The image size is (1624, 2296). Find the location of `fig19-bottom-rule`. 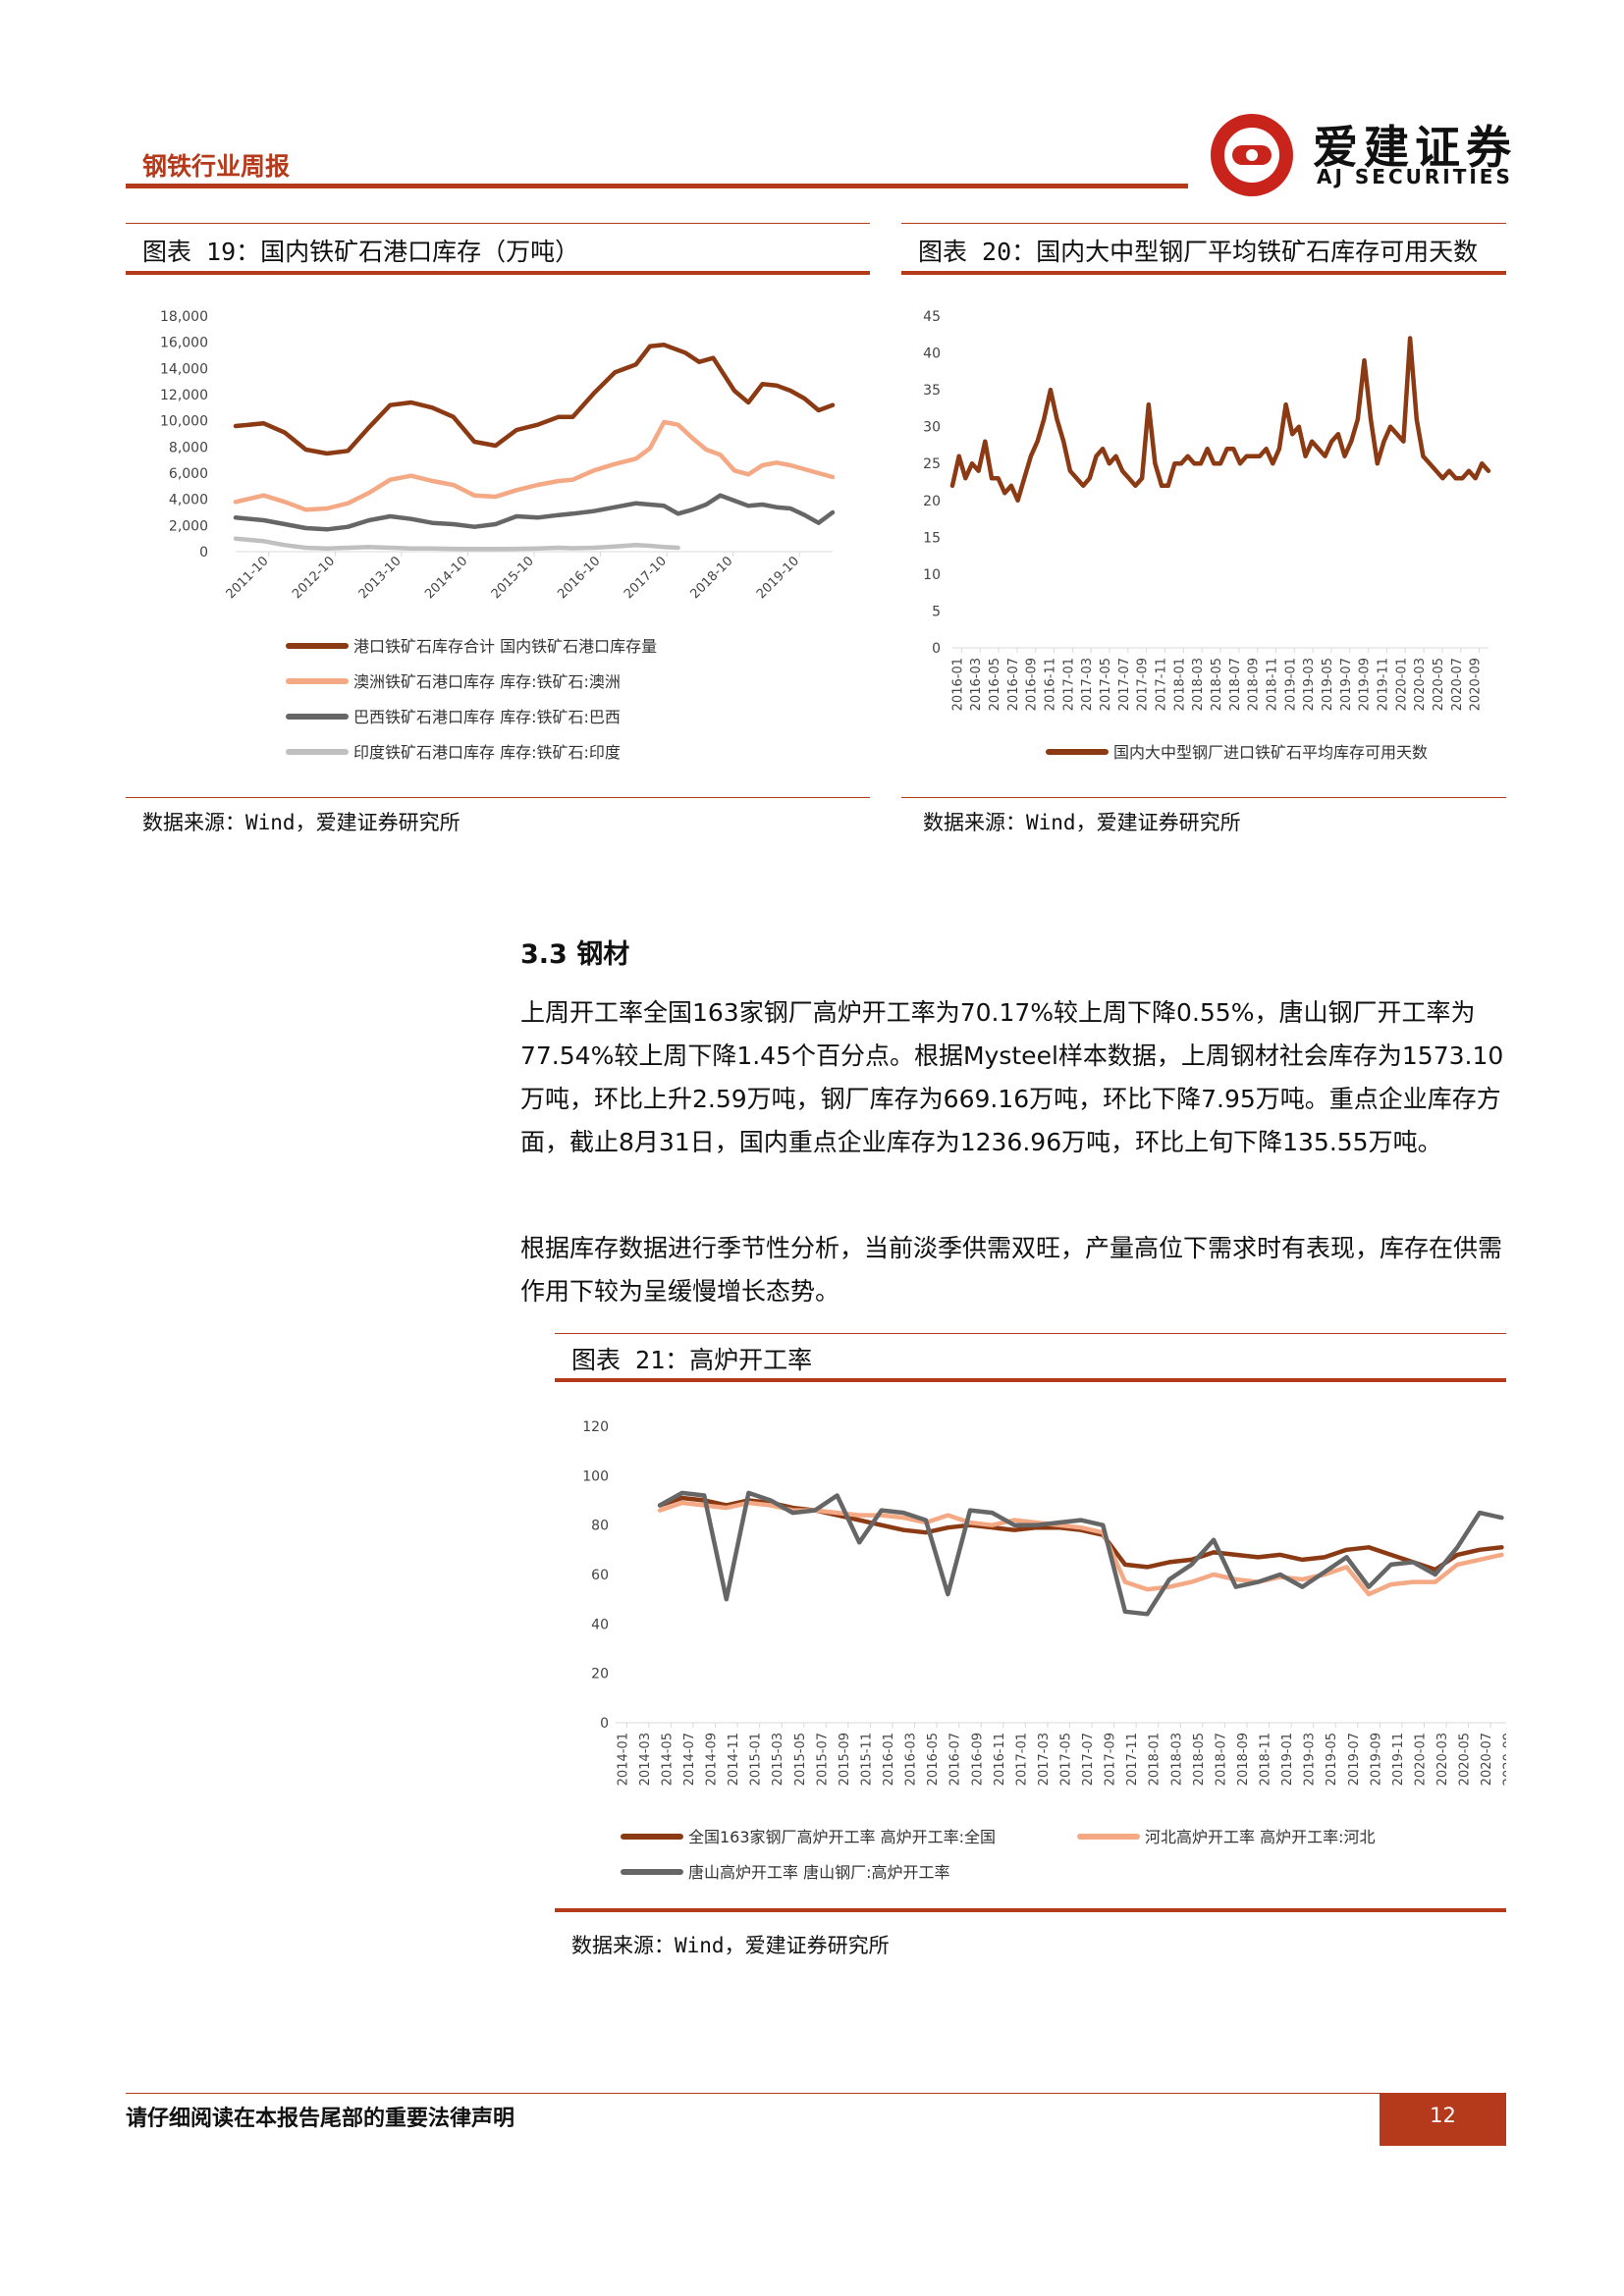

fig19-bottom-rule is located at coordinates (498, 797).